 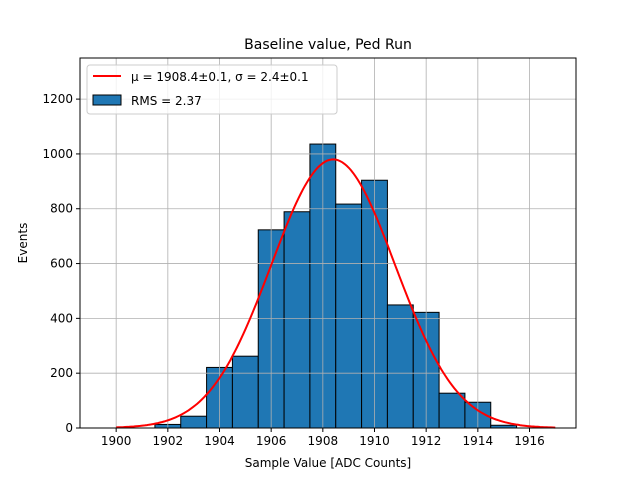 I want to click on legend: μ = 1908.4±0.1, σ = 2.4±0.1 RMS = 2.37, so click(x=212, y=89).